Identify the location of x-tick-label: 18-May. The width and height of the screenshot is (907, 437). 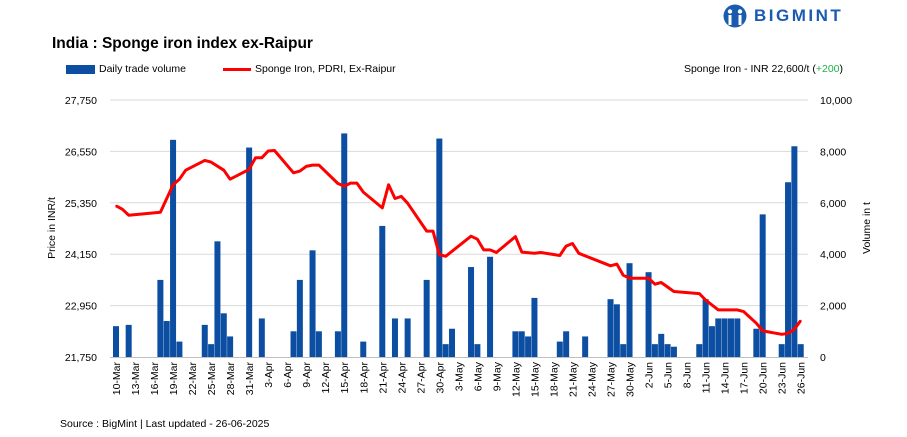
(554, 379).